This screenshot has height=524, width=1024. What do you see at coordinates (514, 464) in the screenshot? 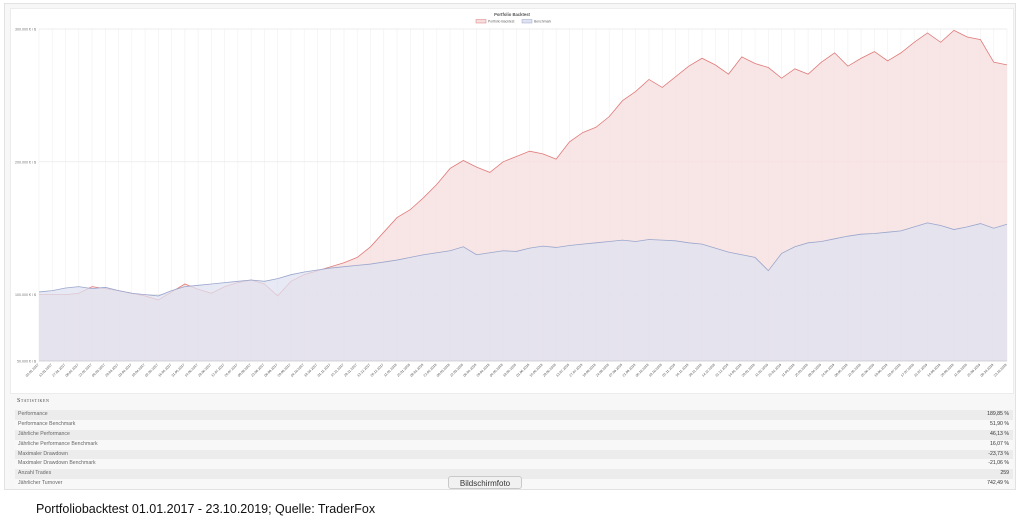
I see `statistics-row: Maximaler Drawdown Benchmark -21,06 %` at bounding box center [514, 464].